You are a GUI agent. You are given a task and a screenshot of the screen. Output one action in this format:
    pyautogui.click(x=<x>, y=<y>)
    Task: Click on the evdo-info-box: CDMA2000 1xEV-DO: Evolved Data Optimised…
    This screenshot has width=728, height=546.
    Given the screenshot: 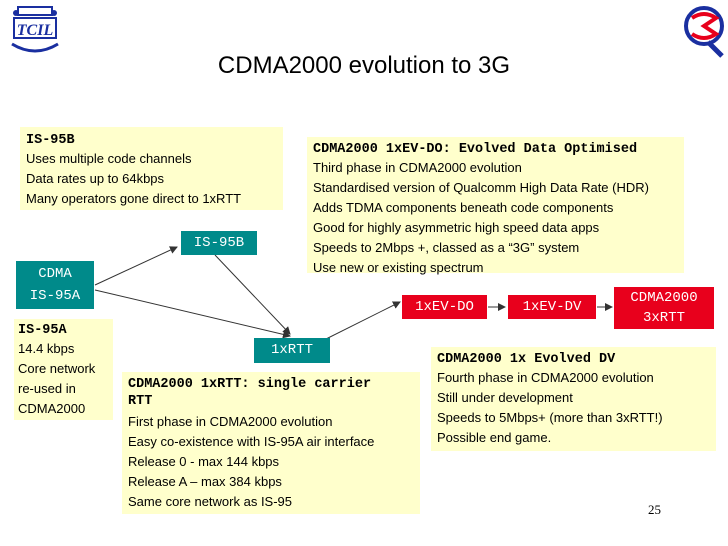 What is the action you would take?
    pyautogui.click(x=495, y=206)
    